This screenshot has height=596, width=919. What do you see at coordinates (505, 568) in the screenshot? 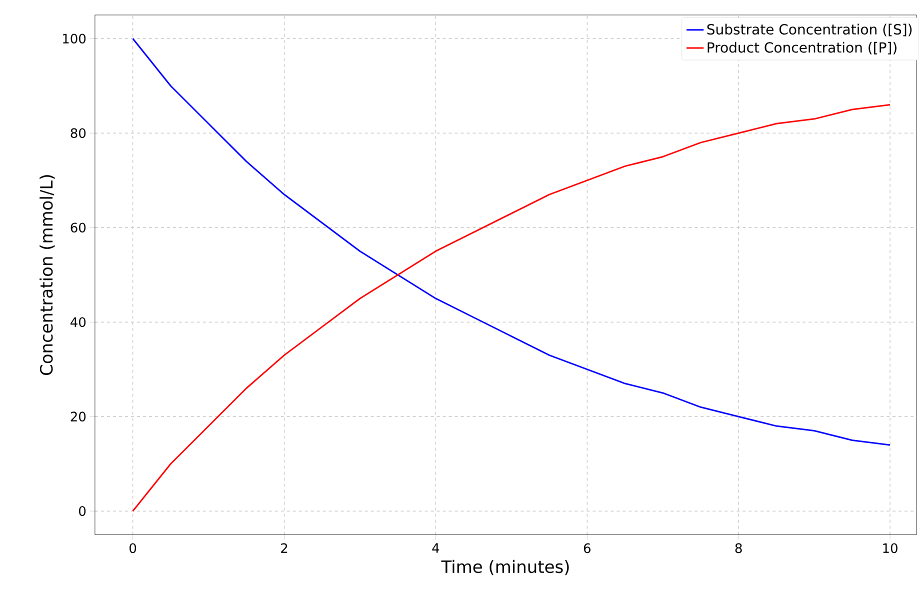
I see `x-axis-title: Time (minutes)` at bounding box center [505, 568].